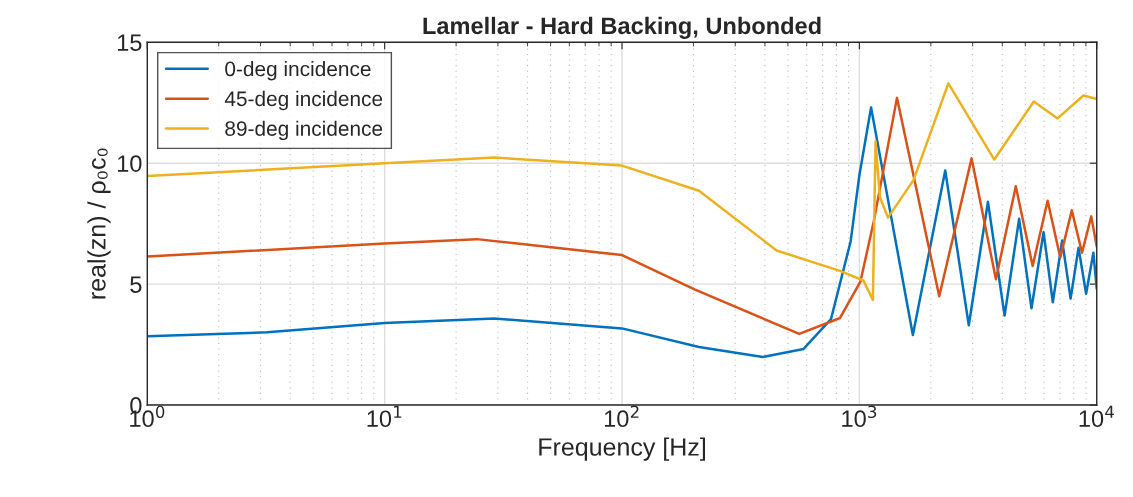 The width and height of the screenshot is (1133, 497). I want to click on legend-label: 45-deg incidence, so click(303, 100).